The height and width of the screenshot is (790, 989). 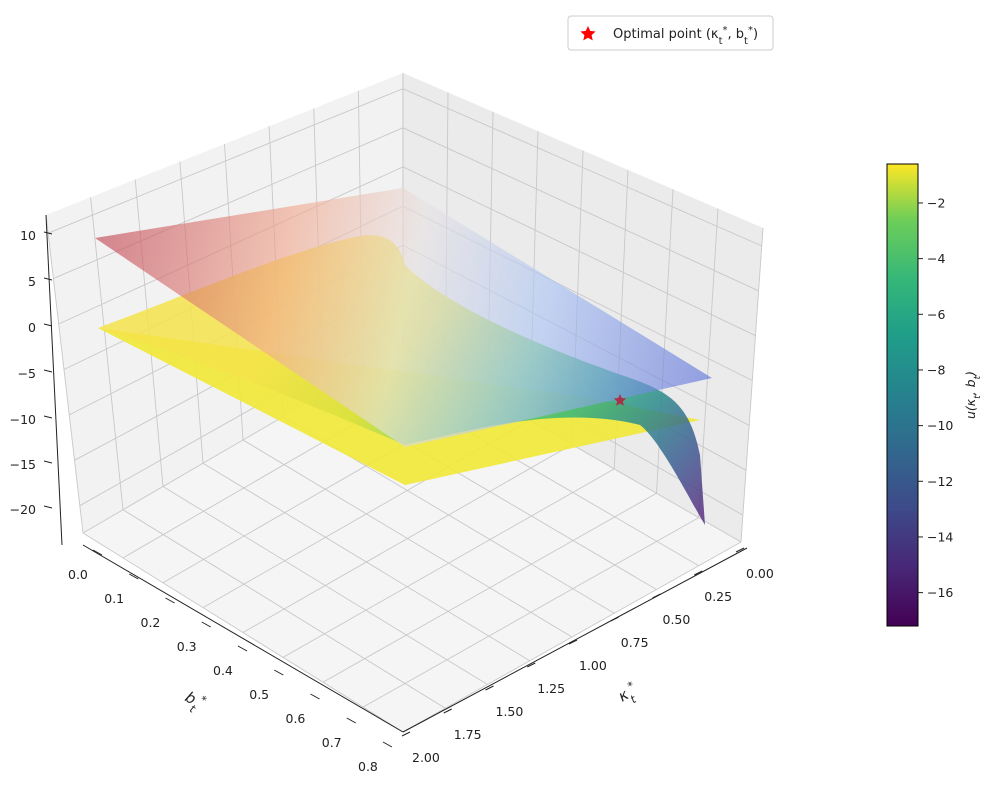 What do you see at coordinates (23, 419) in the screenshot?
I see `z-tick-label: −10` at bounding box center [23, 419].